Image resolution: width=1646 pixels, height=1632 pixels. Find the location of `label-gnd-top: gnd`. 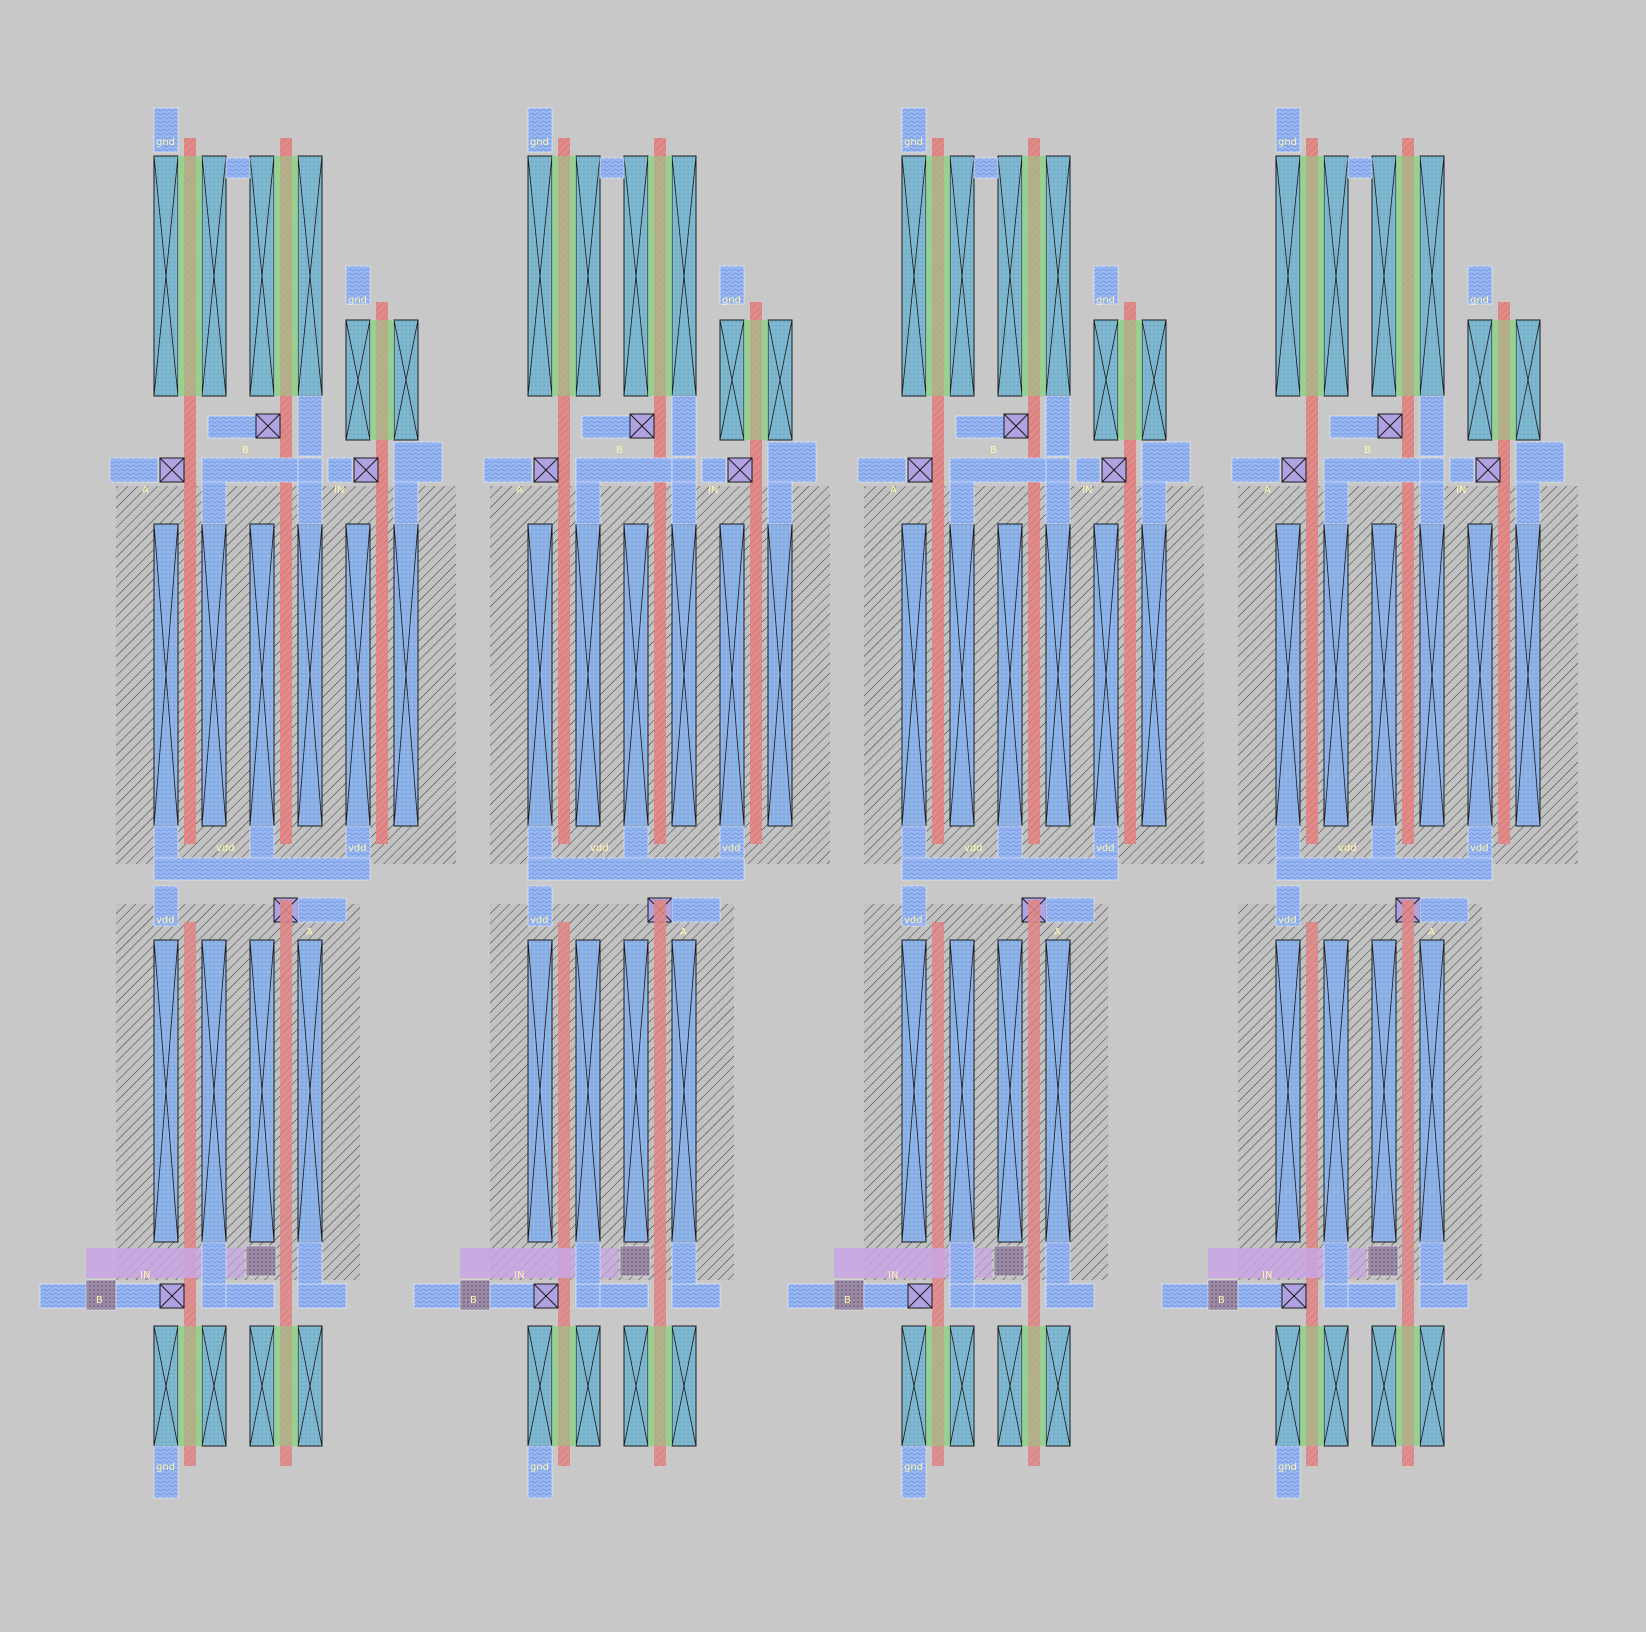

label-gnd-top: gnd is located at coordinates (539, 142).